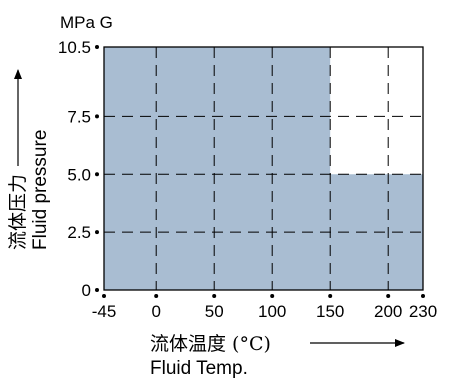  I want to click on x-tick-label: 150, so click(330, 311).